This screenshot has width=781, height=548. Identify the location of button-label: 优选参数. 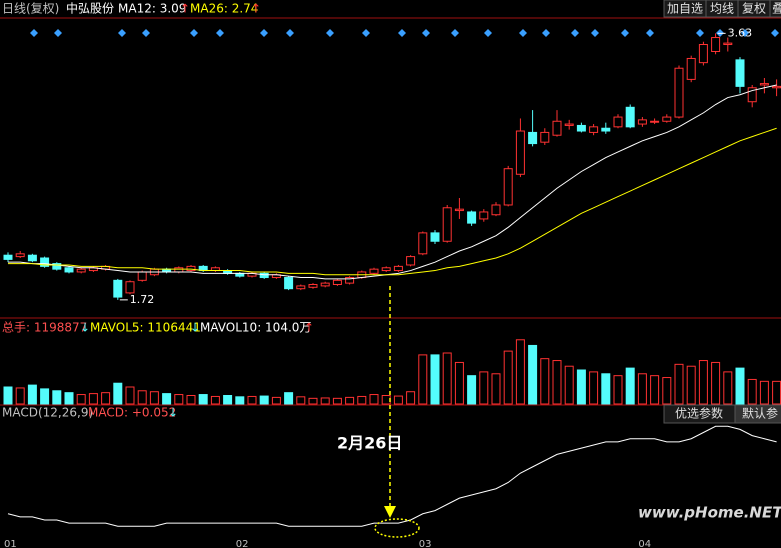
(699, 413).